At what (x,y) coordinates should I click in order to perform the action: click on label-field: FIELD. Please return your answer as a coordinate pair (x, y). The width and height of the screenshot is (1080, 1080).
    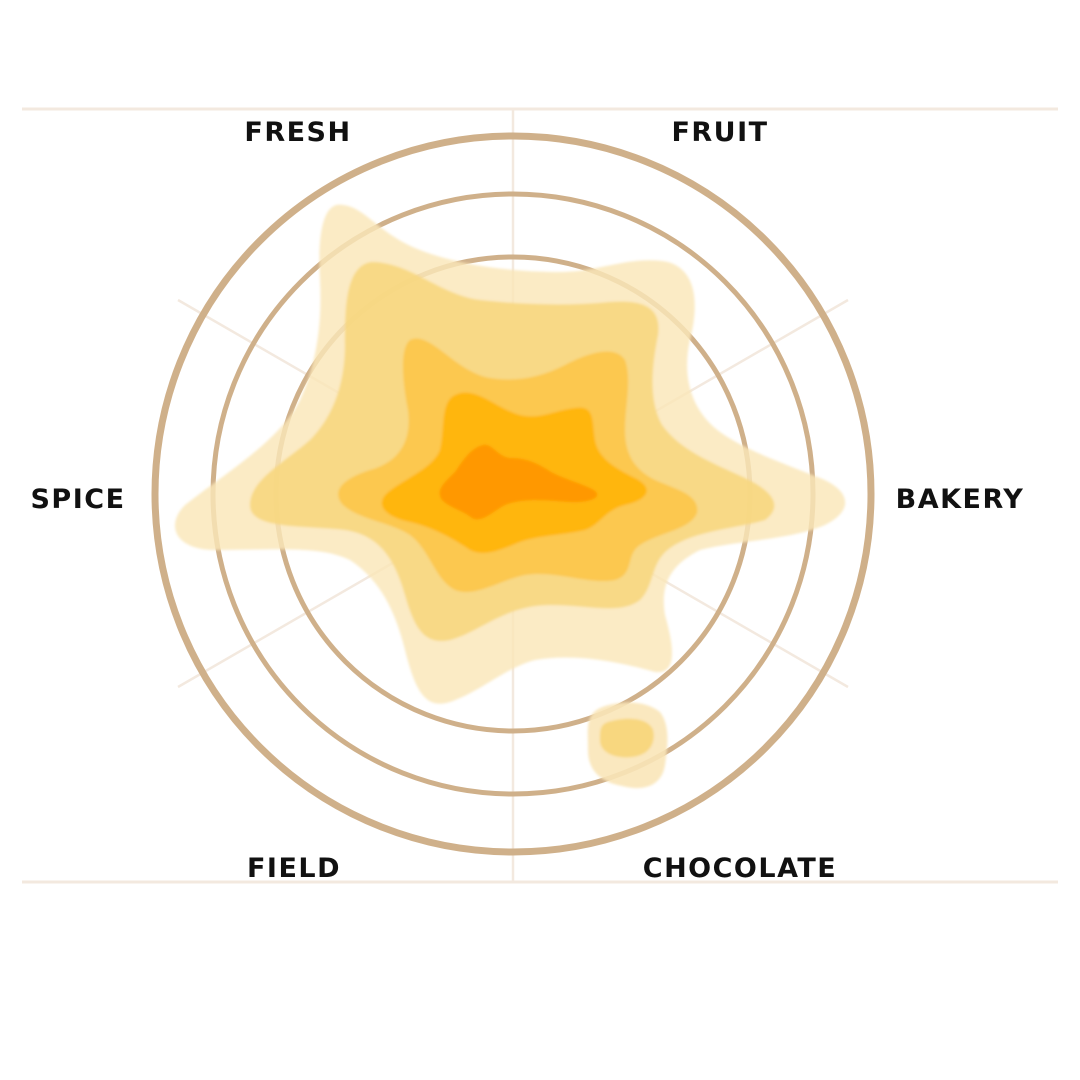
    Looking at the image, I should click on (294, 868).